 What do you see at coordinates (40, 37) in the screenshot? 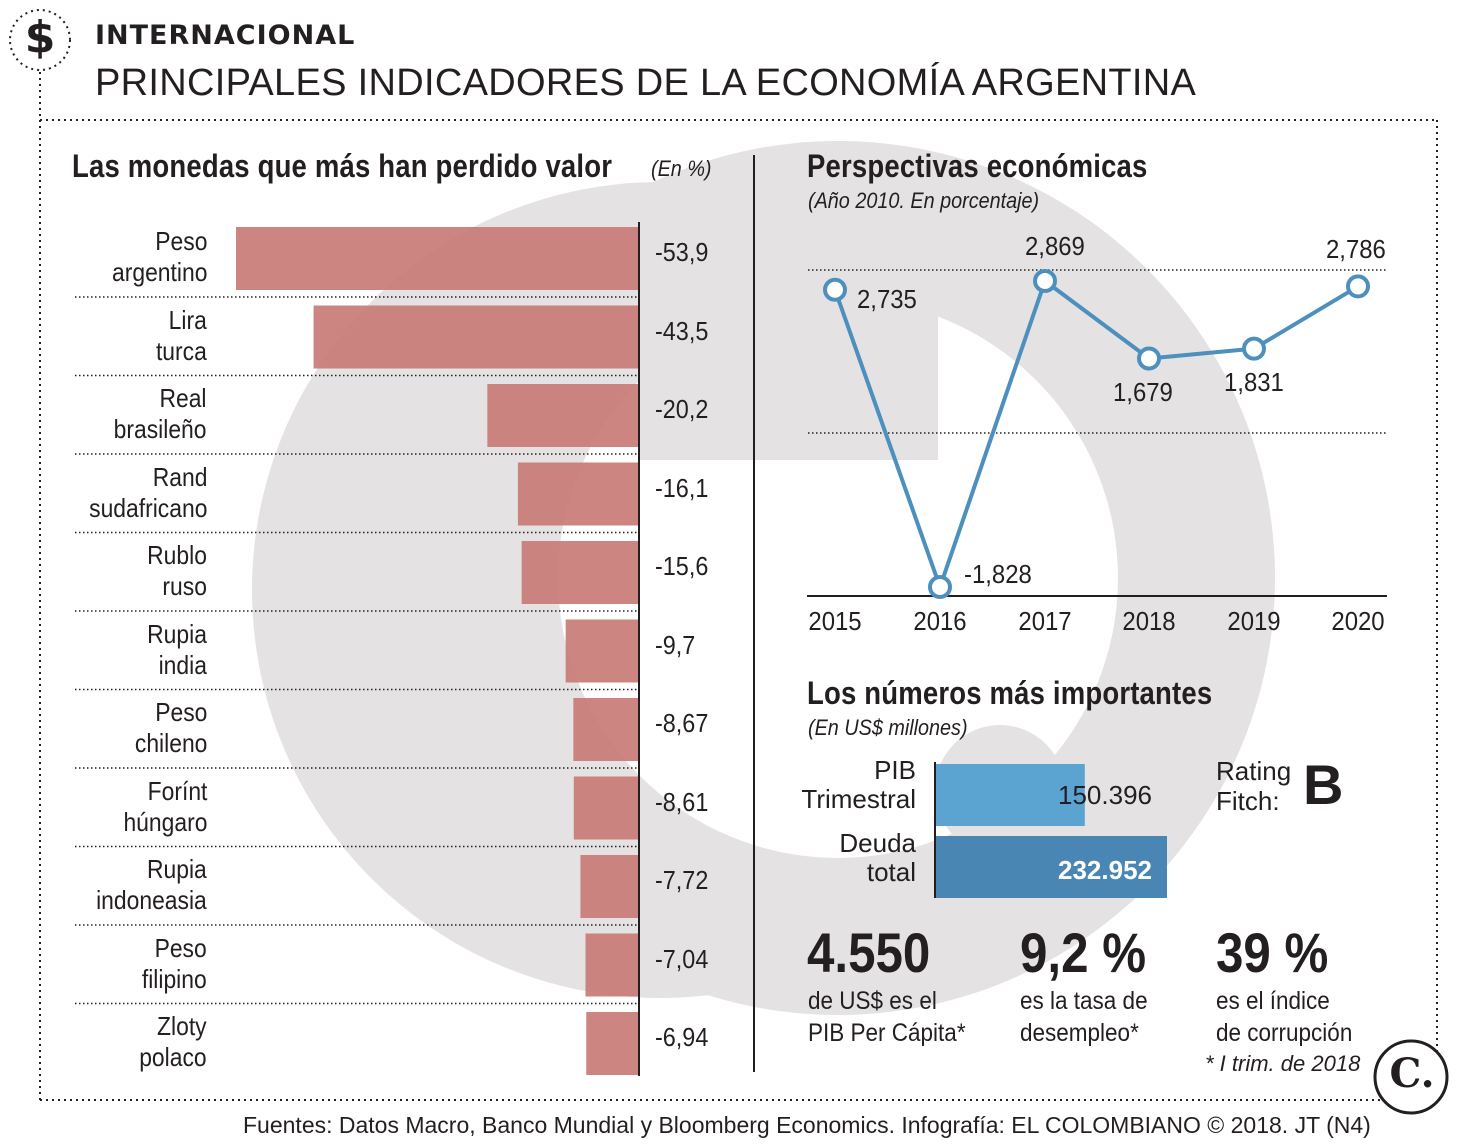
I see `dollar-sign-icon: $` at bounding box center [40, 37].